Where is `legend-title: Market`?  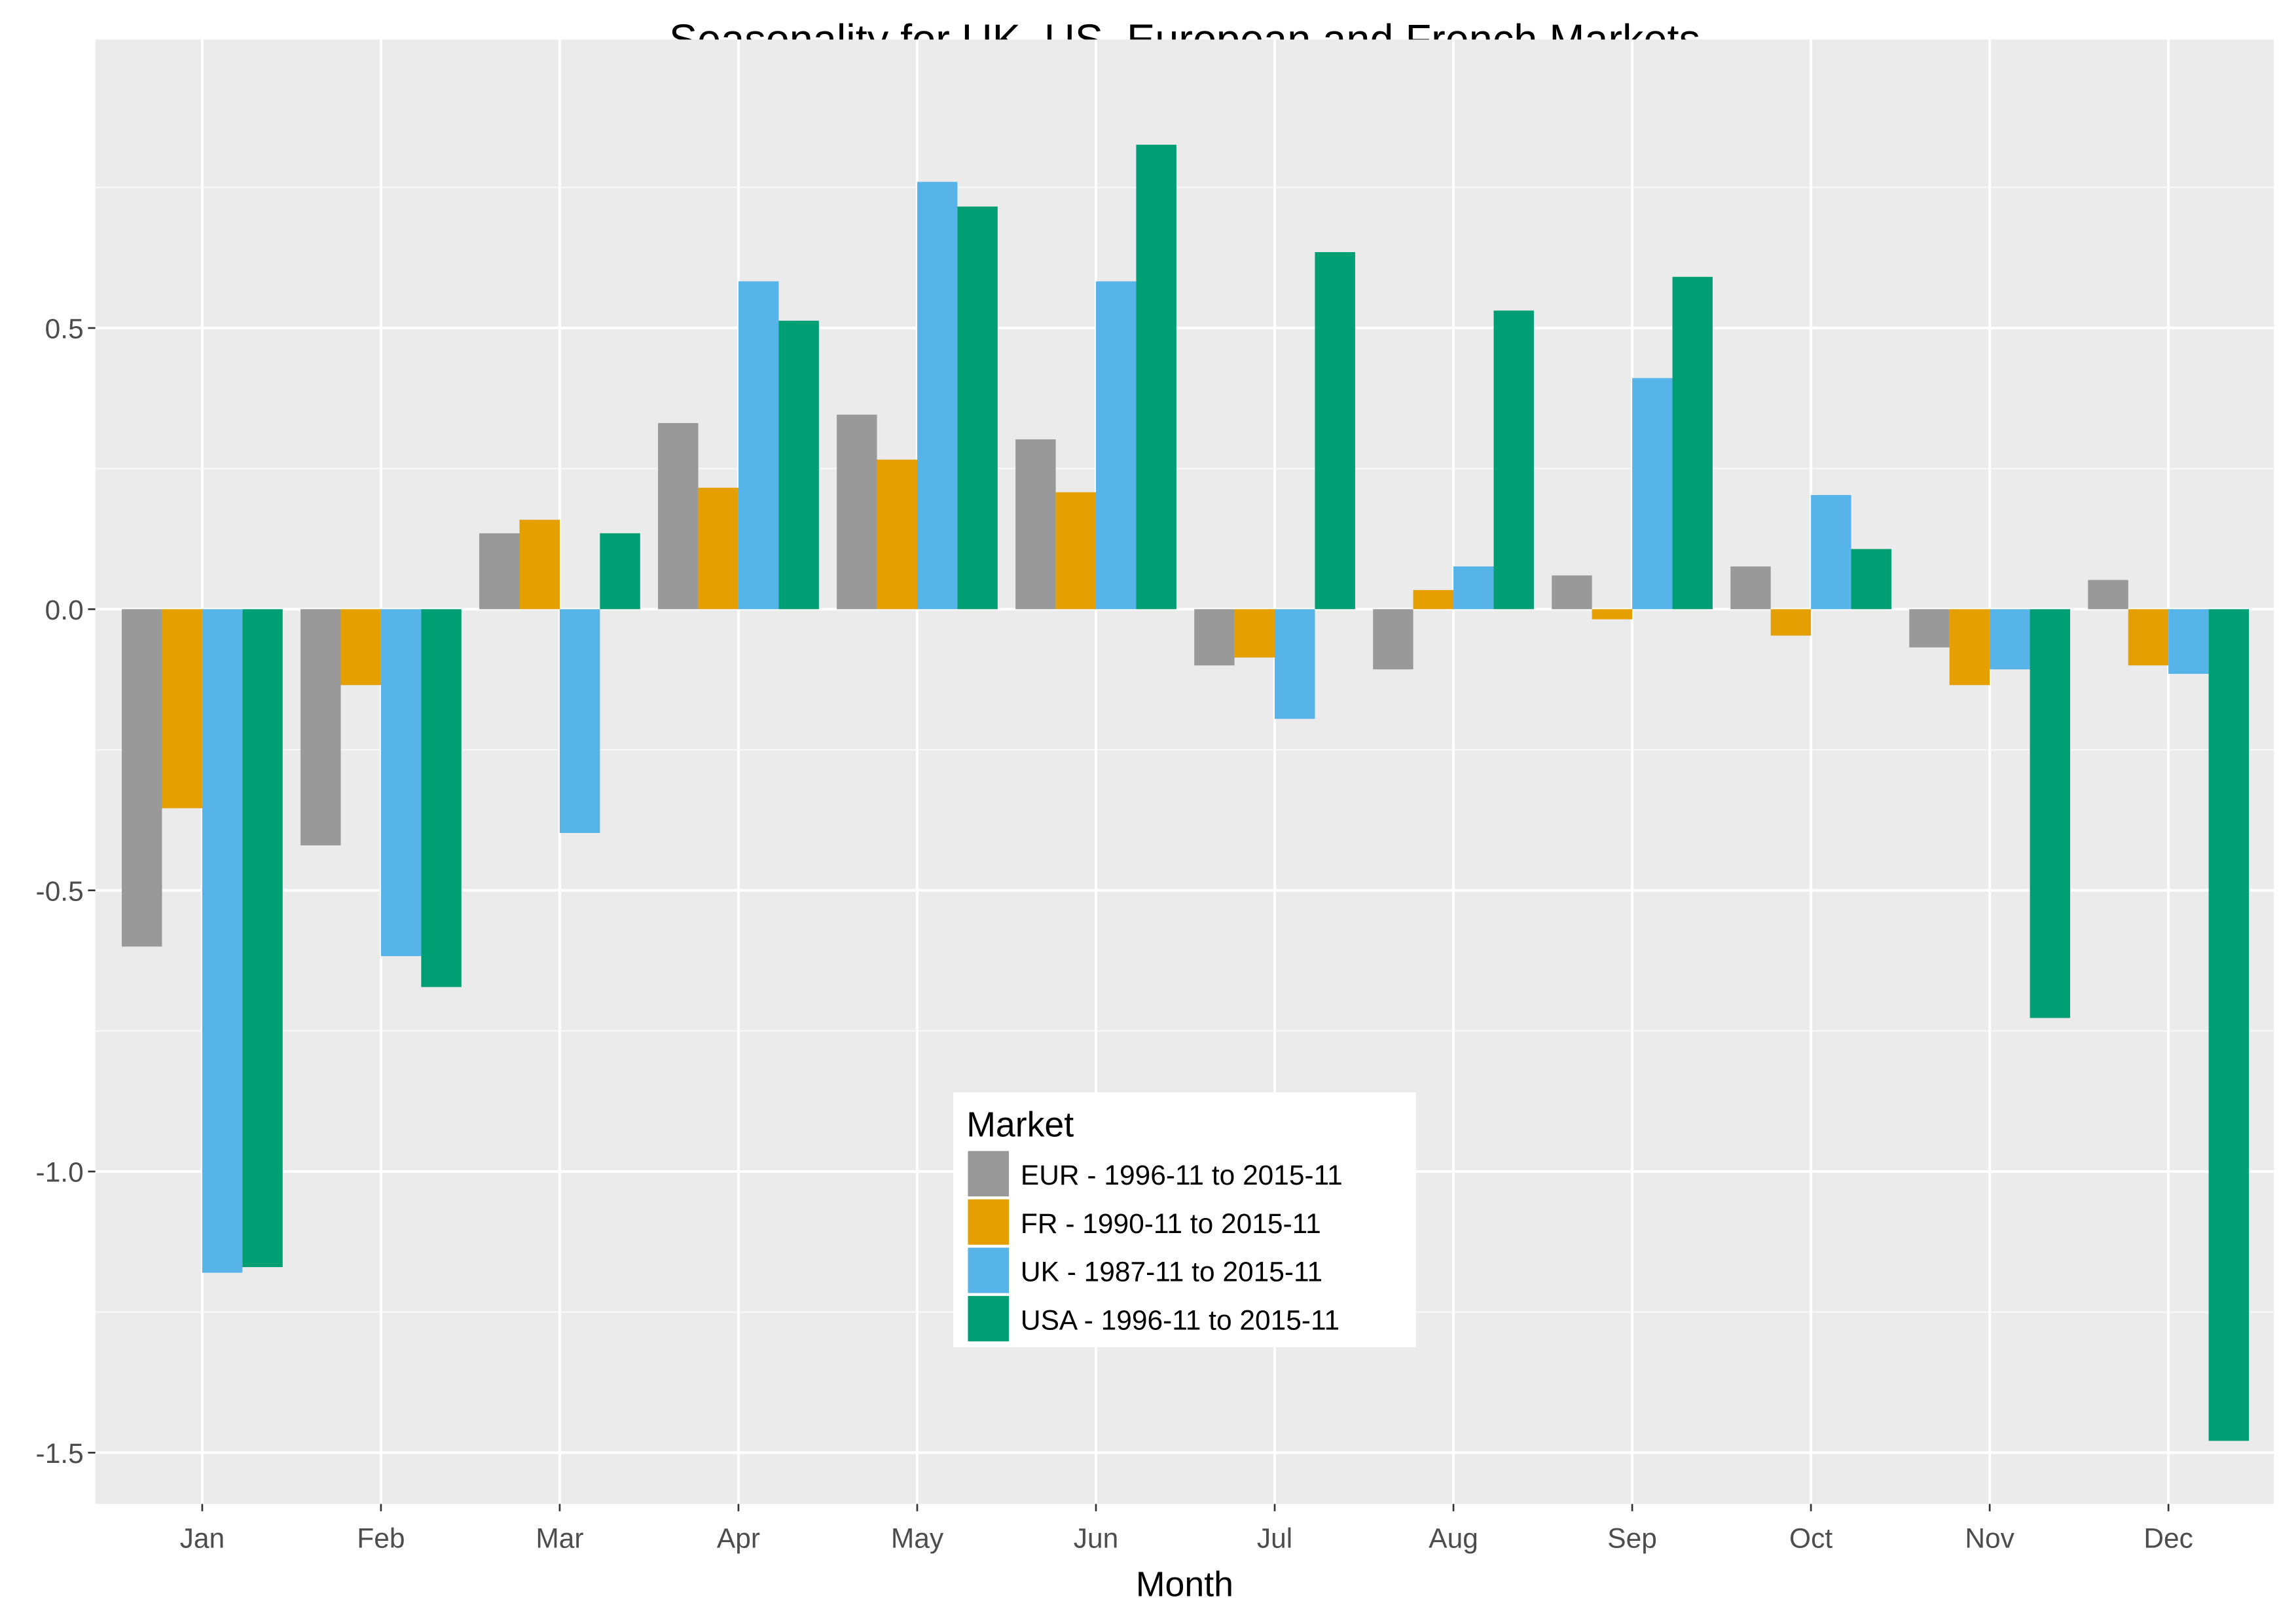 legend-title: Market is located at coordinates (1020, 1124).